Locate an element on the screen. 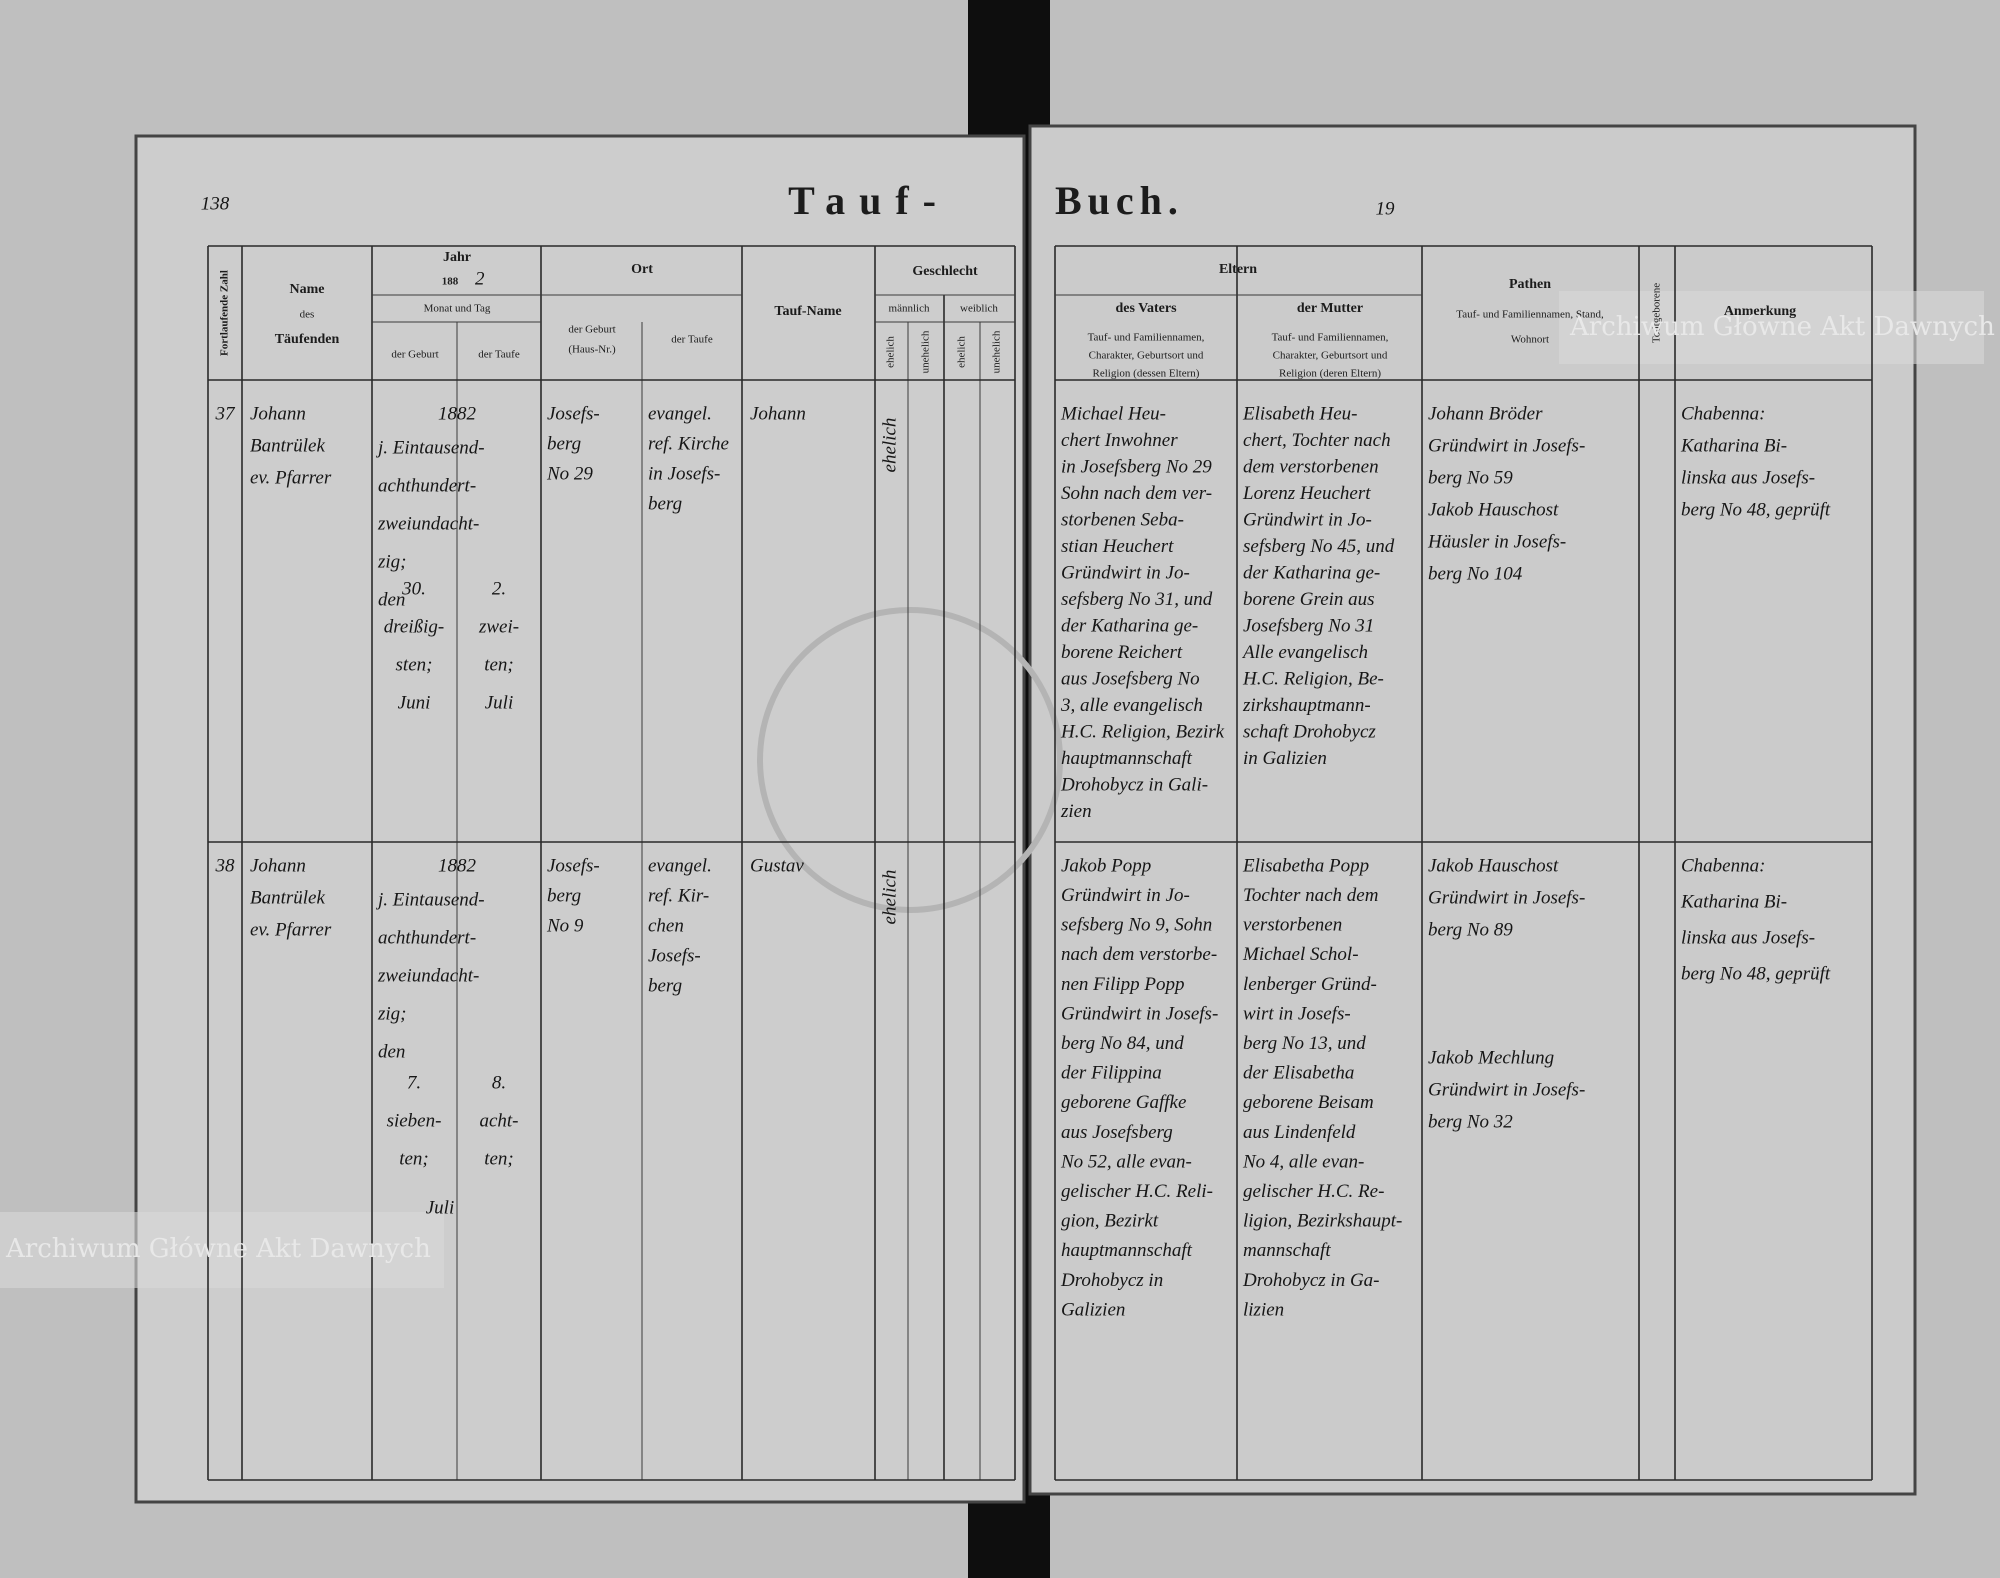 Image resolution: width=2000 pixels, height=1578 pixels. entry-place-baptism: chen is located at coordinates (666, 925).